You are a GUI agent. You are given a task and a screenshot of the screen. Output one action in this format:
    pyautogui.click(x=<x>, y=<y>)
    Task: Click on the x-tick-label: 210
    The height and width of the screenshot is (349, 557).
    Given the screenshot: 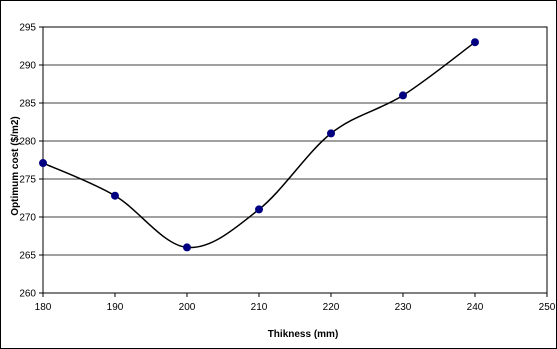 What is the action you would take?
    pyautogui.click(x=259, y=307)
    